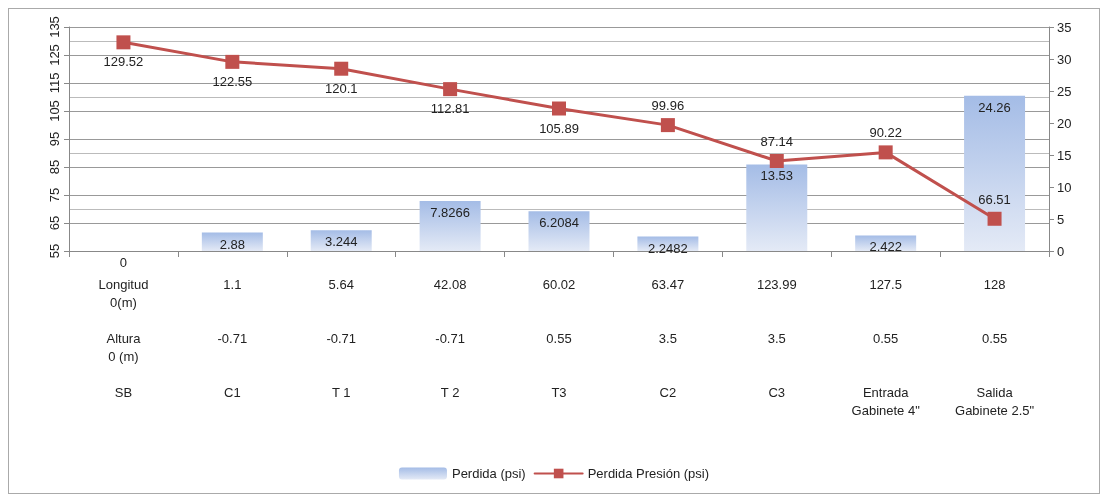  I want to click on category-label: 5.64 -0.71 T 1, so click(341, 338).